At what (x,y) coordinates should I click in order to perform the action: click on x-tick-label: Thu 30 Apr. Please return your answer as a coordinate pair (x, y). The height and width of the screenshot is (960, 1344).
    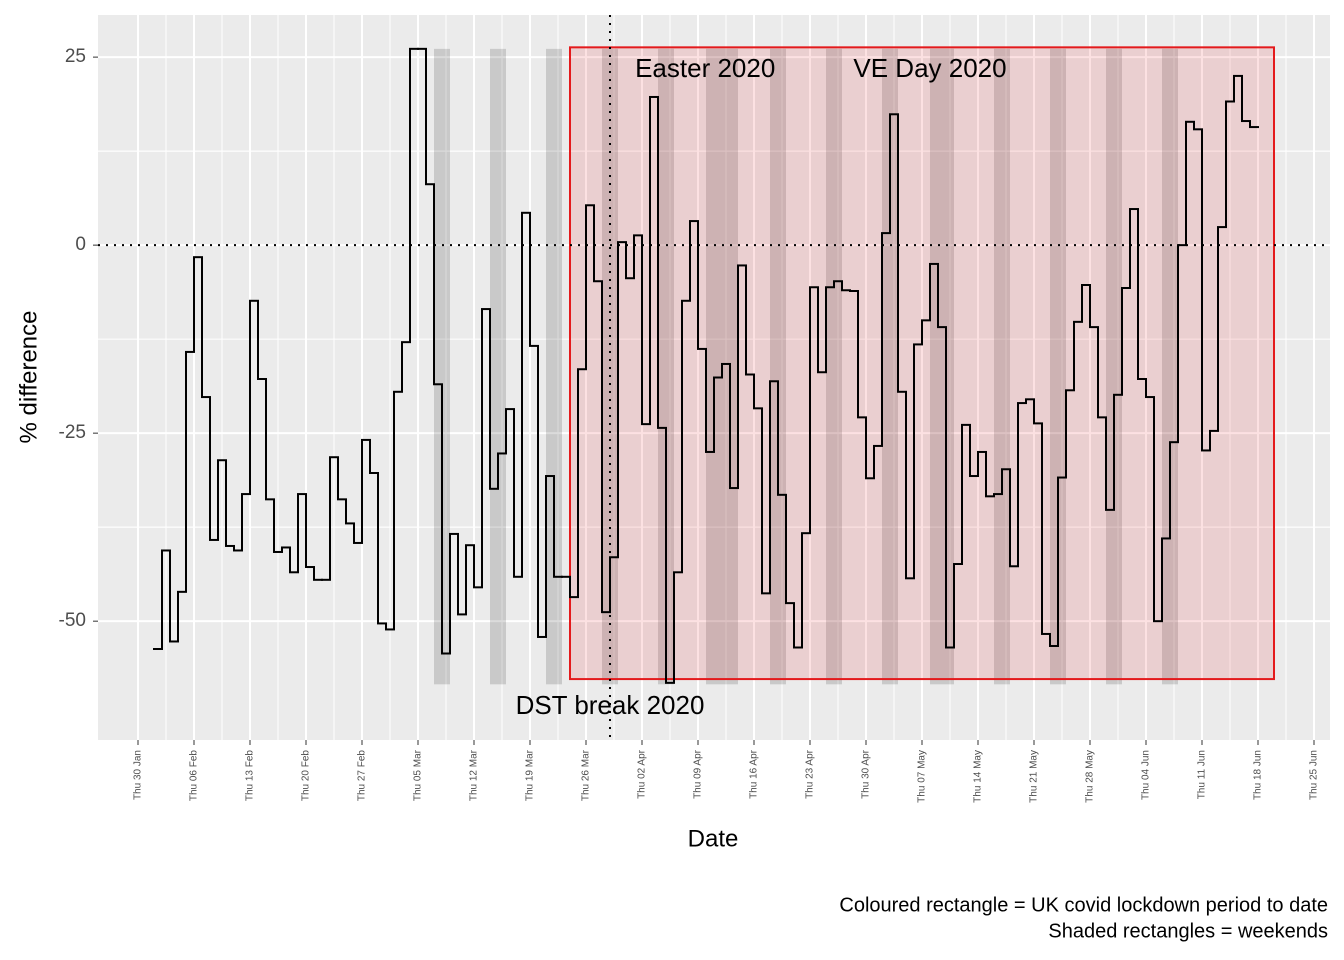
    Looking at the image, I should click on (866, 774).